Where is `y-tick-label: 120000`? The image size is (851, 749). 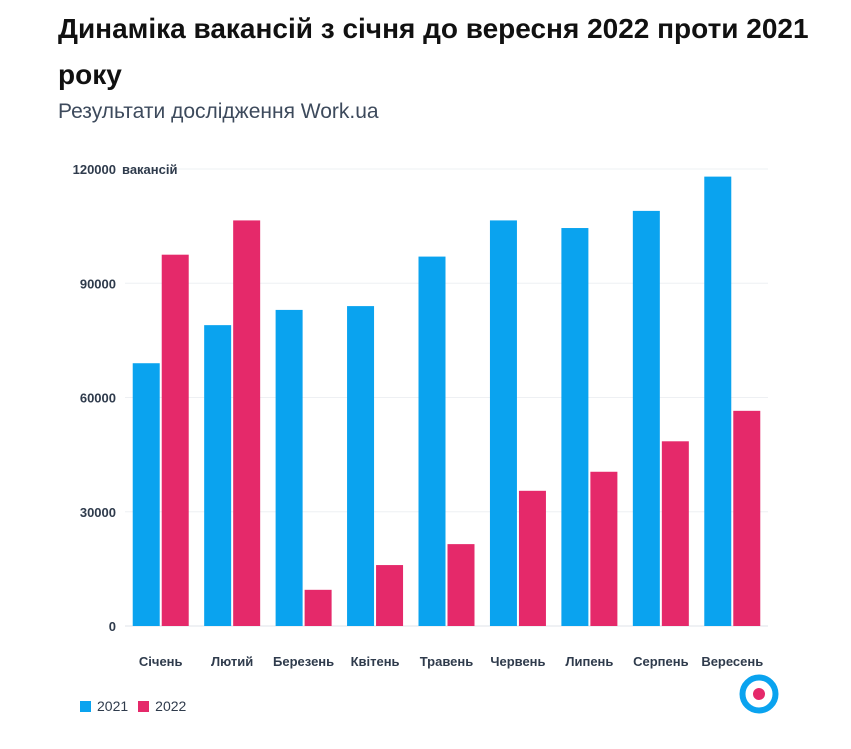
y-tick-label: 120000 is located at coordinates (94, 169).